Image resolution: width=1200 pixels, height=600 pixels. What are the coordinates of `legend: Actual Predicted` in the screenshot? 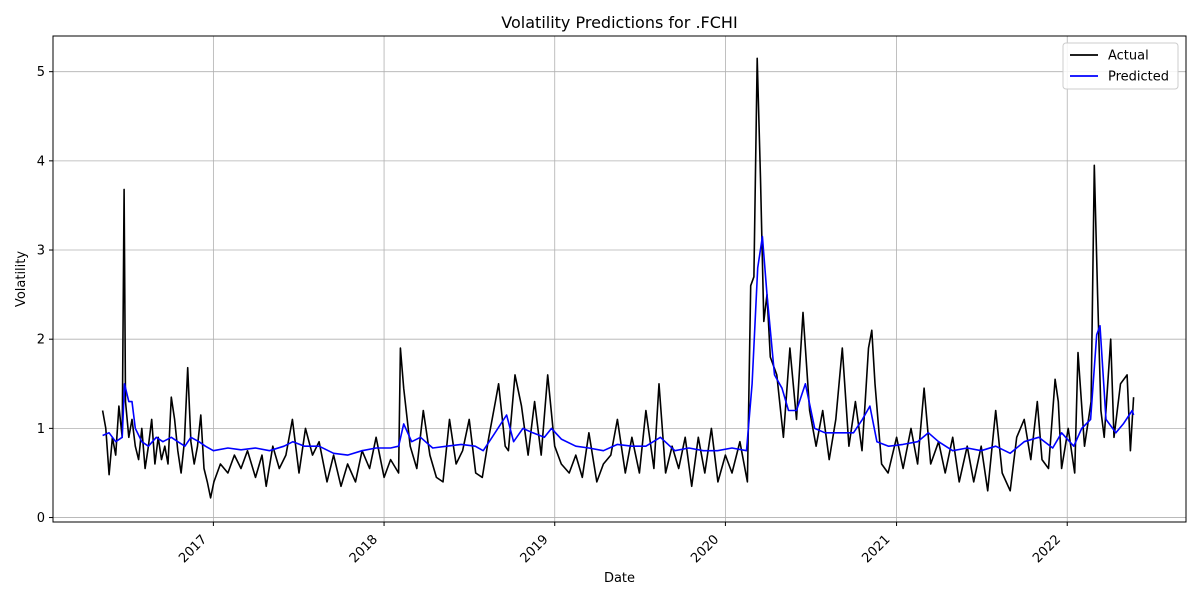 It's located at (1120, 66).